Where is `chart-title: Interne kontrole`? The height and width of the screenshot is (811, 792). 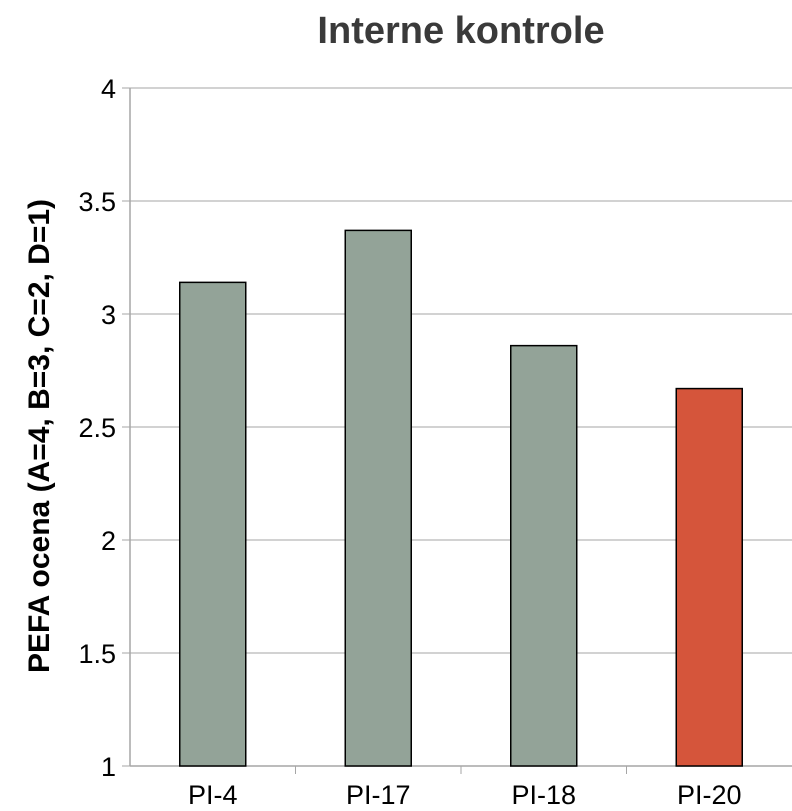
chart-title: Interne kontrole is located at coordinates (461, 31).